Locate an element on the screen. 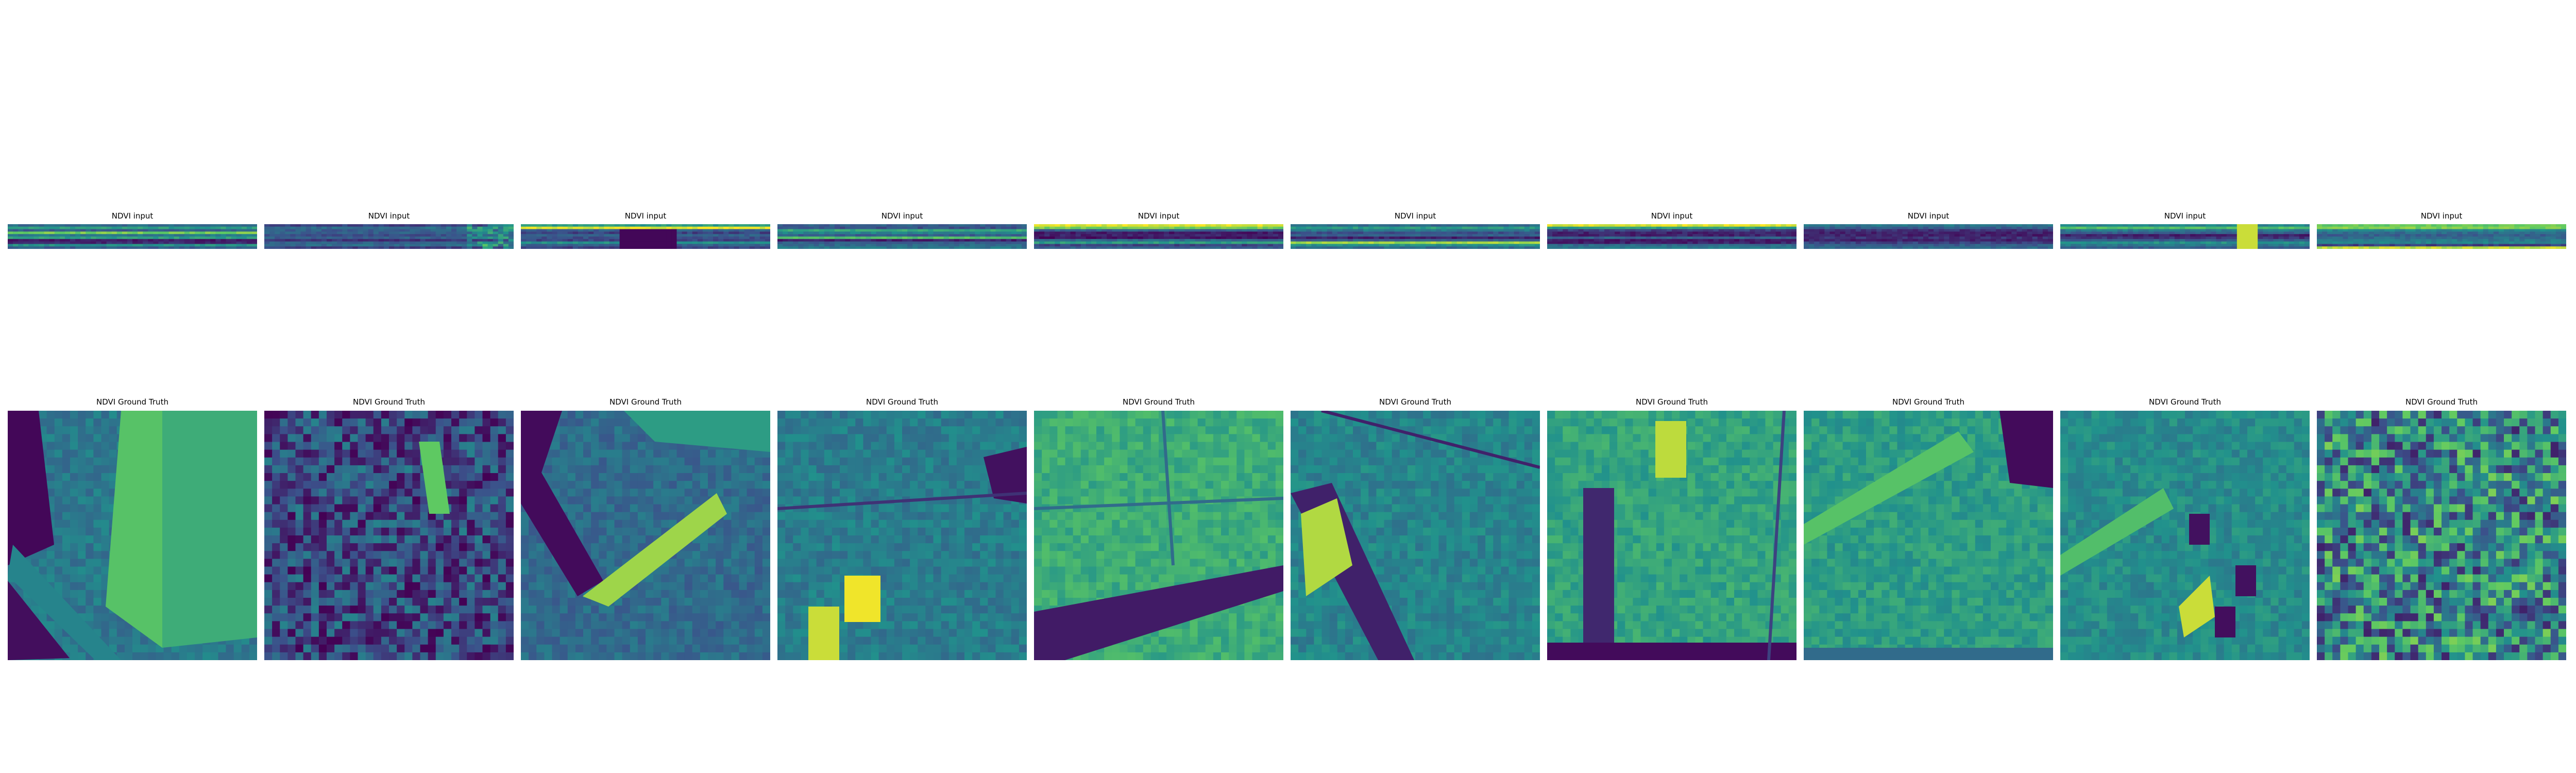  ndvi-input-image is located at coordinates (2441, 236).